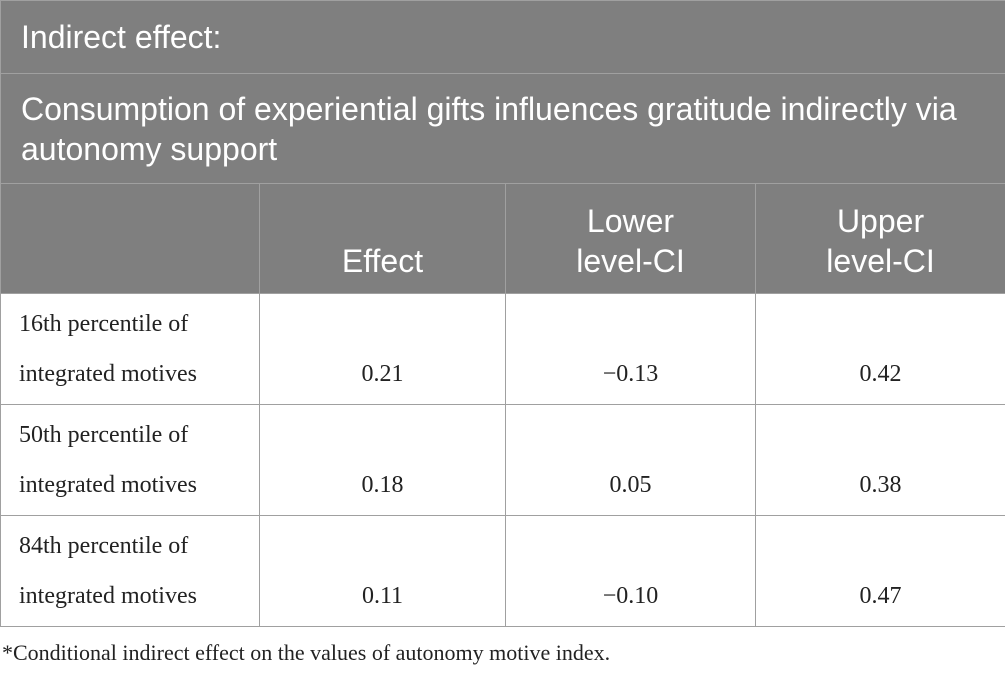  What do you see at coordinates (502, 37) in the screenshot?
I see `table-title: Indirect effect:` at bounding box center [502, 37].